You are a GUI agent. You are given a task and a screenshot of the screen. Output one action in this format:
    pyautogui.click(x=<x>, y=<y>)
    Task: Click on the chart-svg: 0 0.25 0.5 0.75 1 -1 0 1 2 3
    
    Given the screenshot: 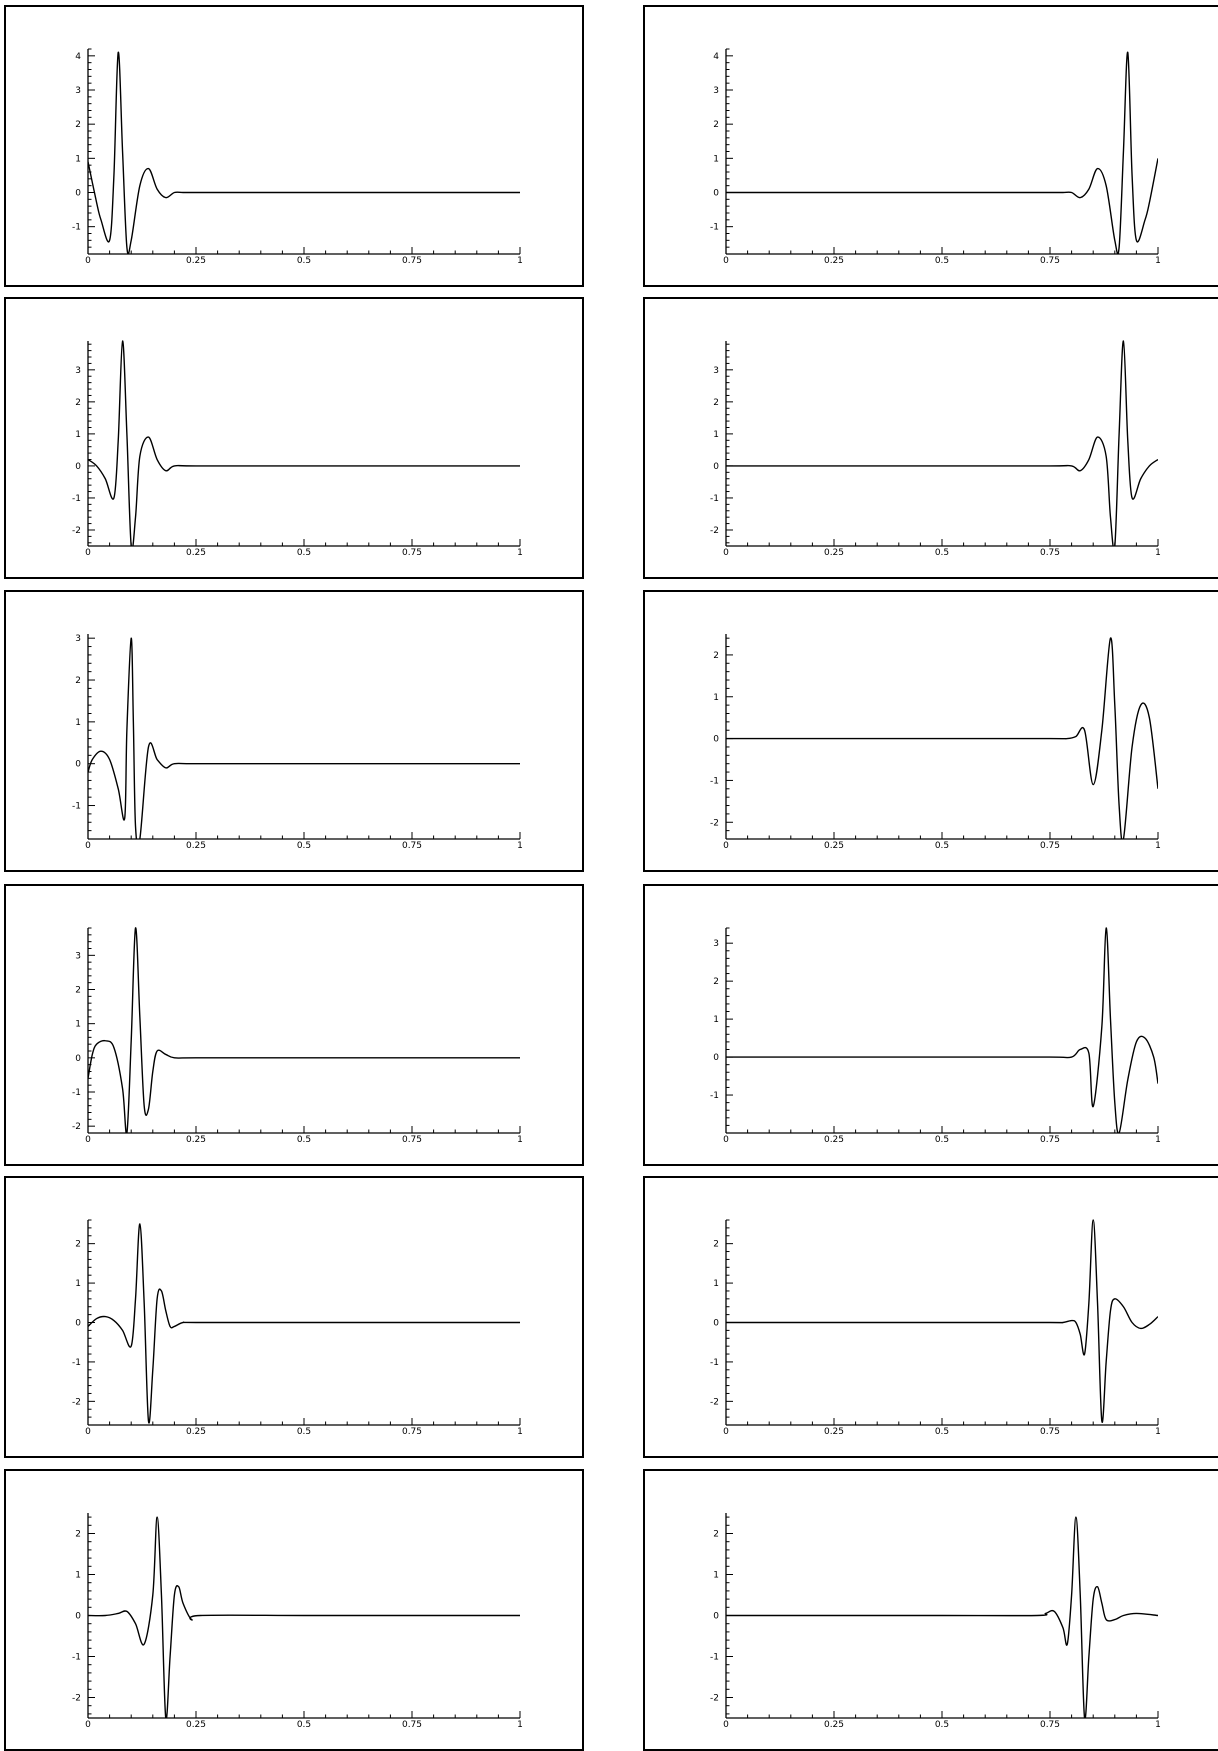 What is the action you would take?
    pyautogui.click(x=297, y=742)
    